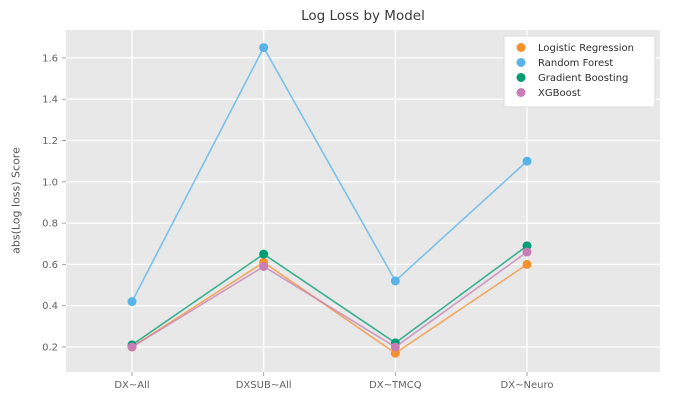  I want to click on legend-label: Random Forest, so click(575, 63).